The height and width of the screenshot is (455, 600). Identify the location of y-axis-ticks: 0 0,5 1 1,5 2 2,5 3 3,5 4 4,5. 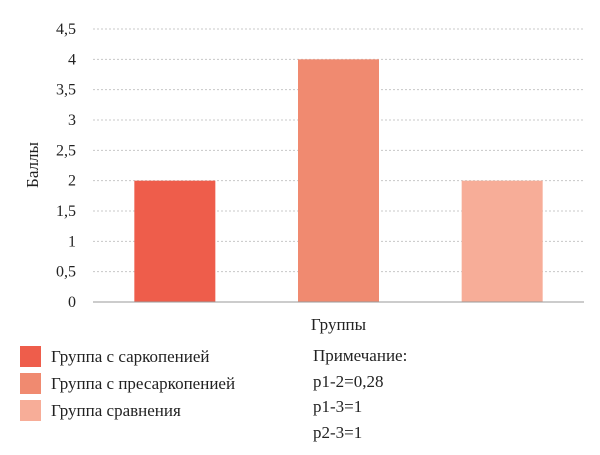
(66, 166).